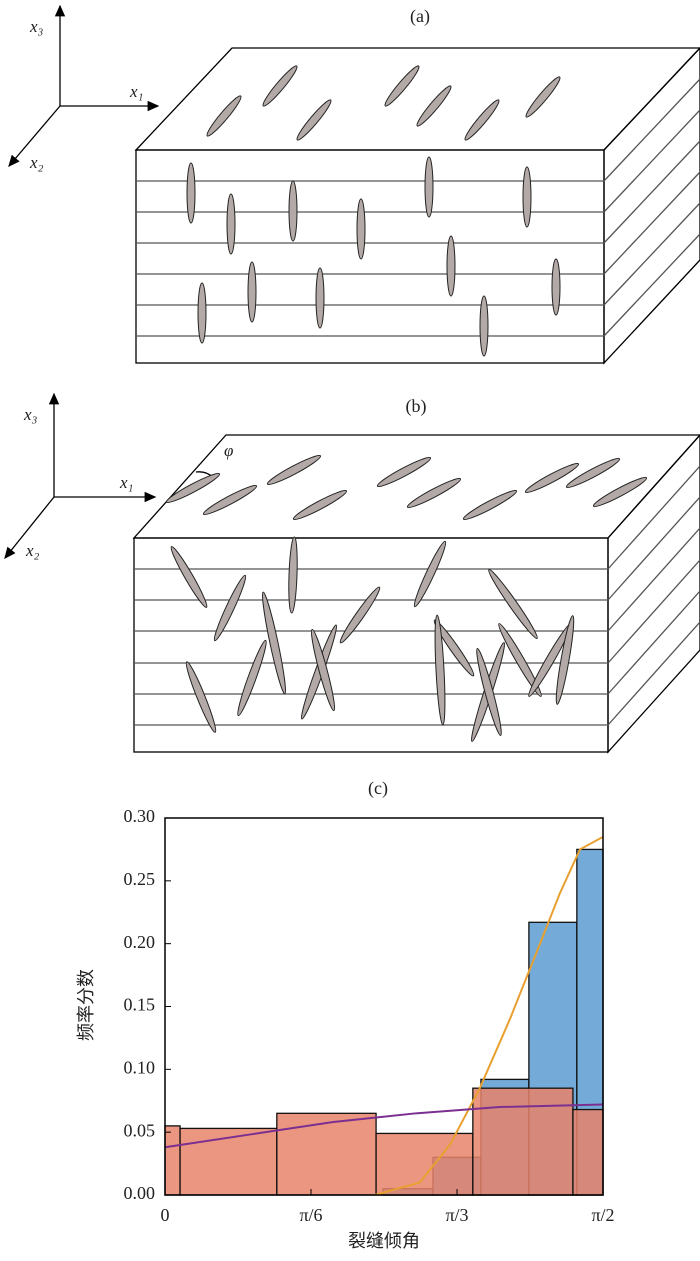  What do you see at coordinates (602, 1215) in the screenshot?
I see `x-tick-label: π/2` at bounding box center [602, 1215].